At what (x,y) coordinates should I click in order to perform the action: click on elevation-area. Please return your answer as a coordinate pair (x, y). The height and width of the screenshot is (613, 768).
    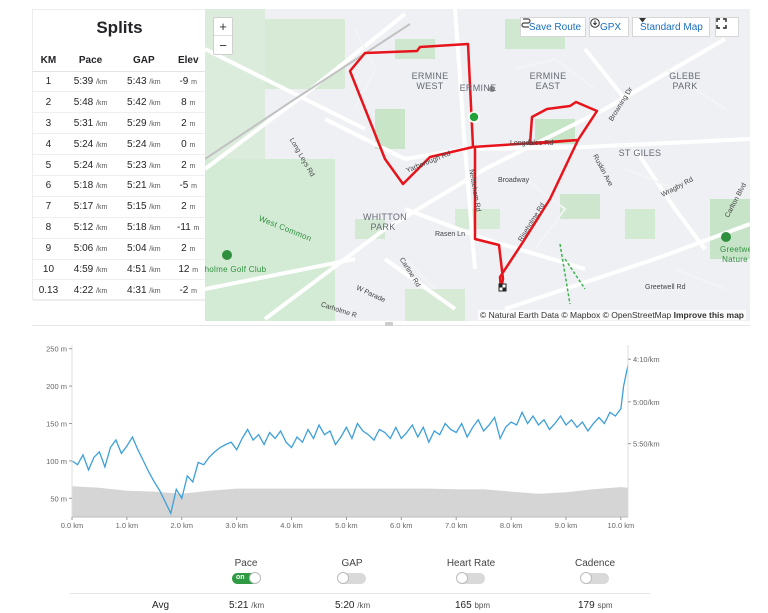
    Looking at the image, I should click on (350, 501).